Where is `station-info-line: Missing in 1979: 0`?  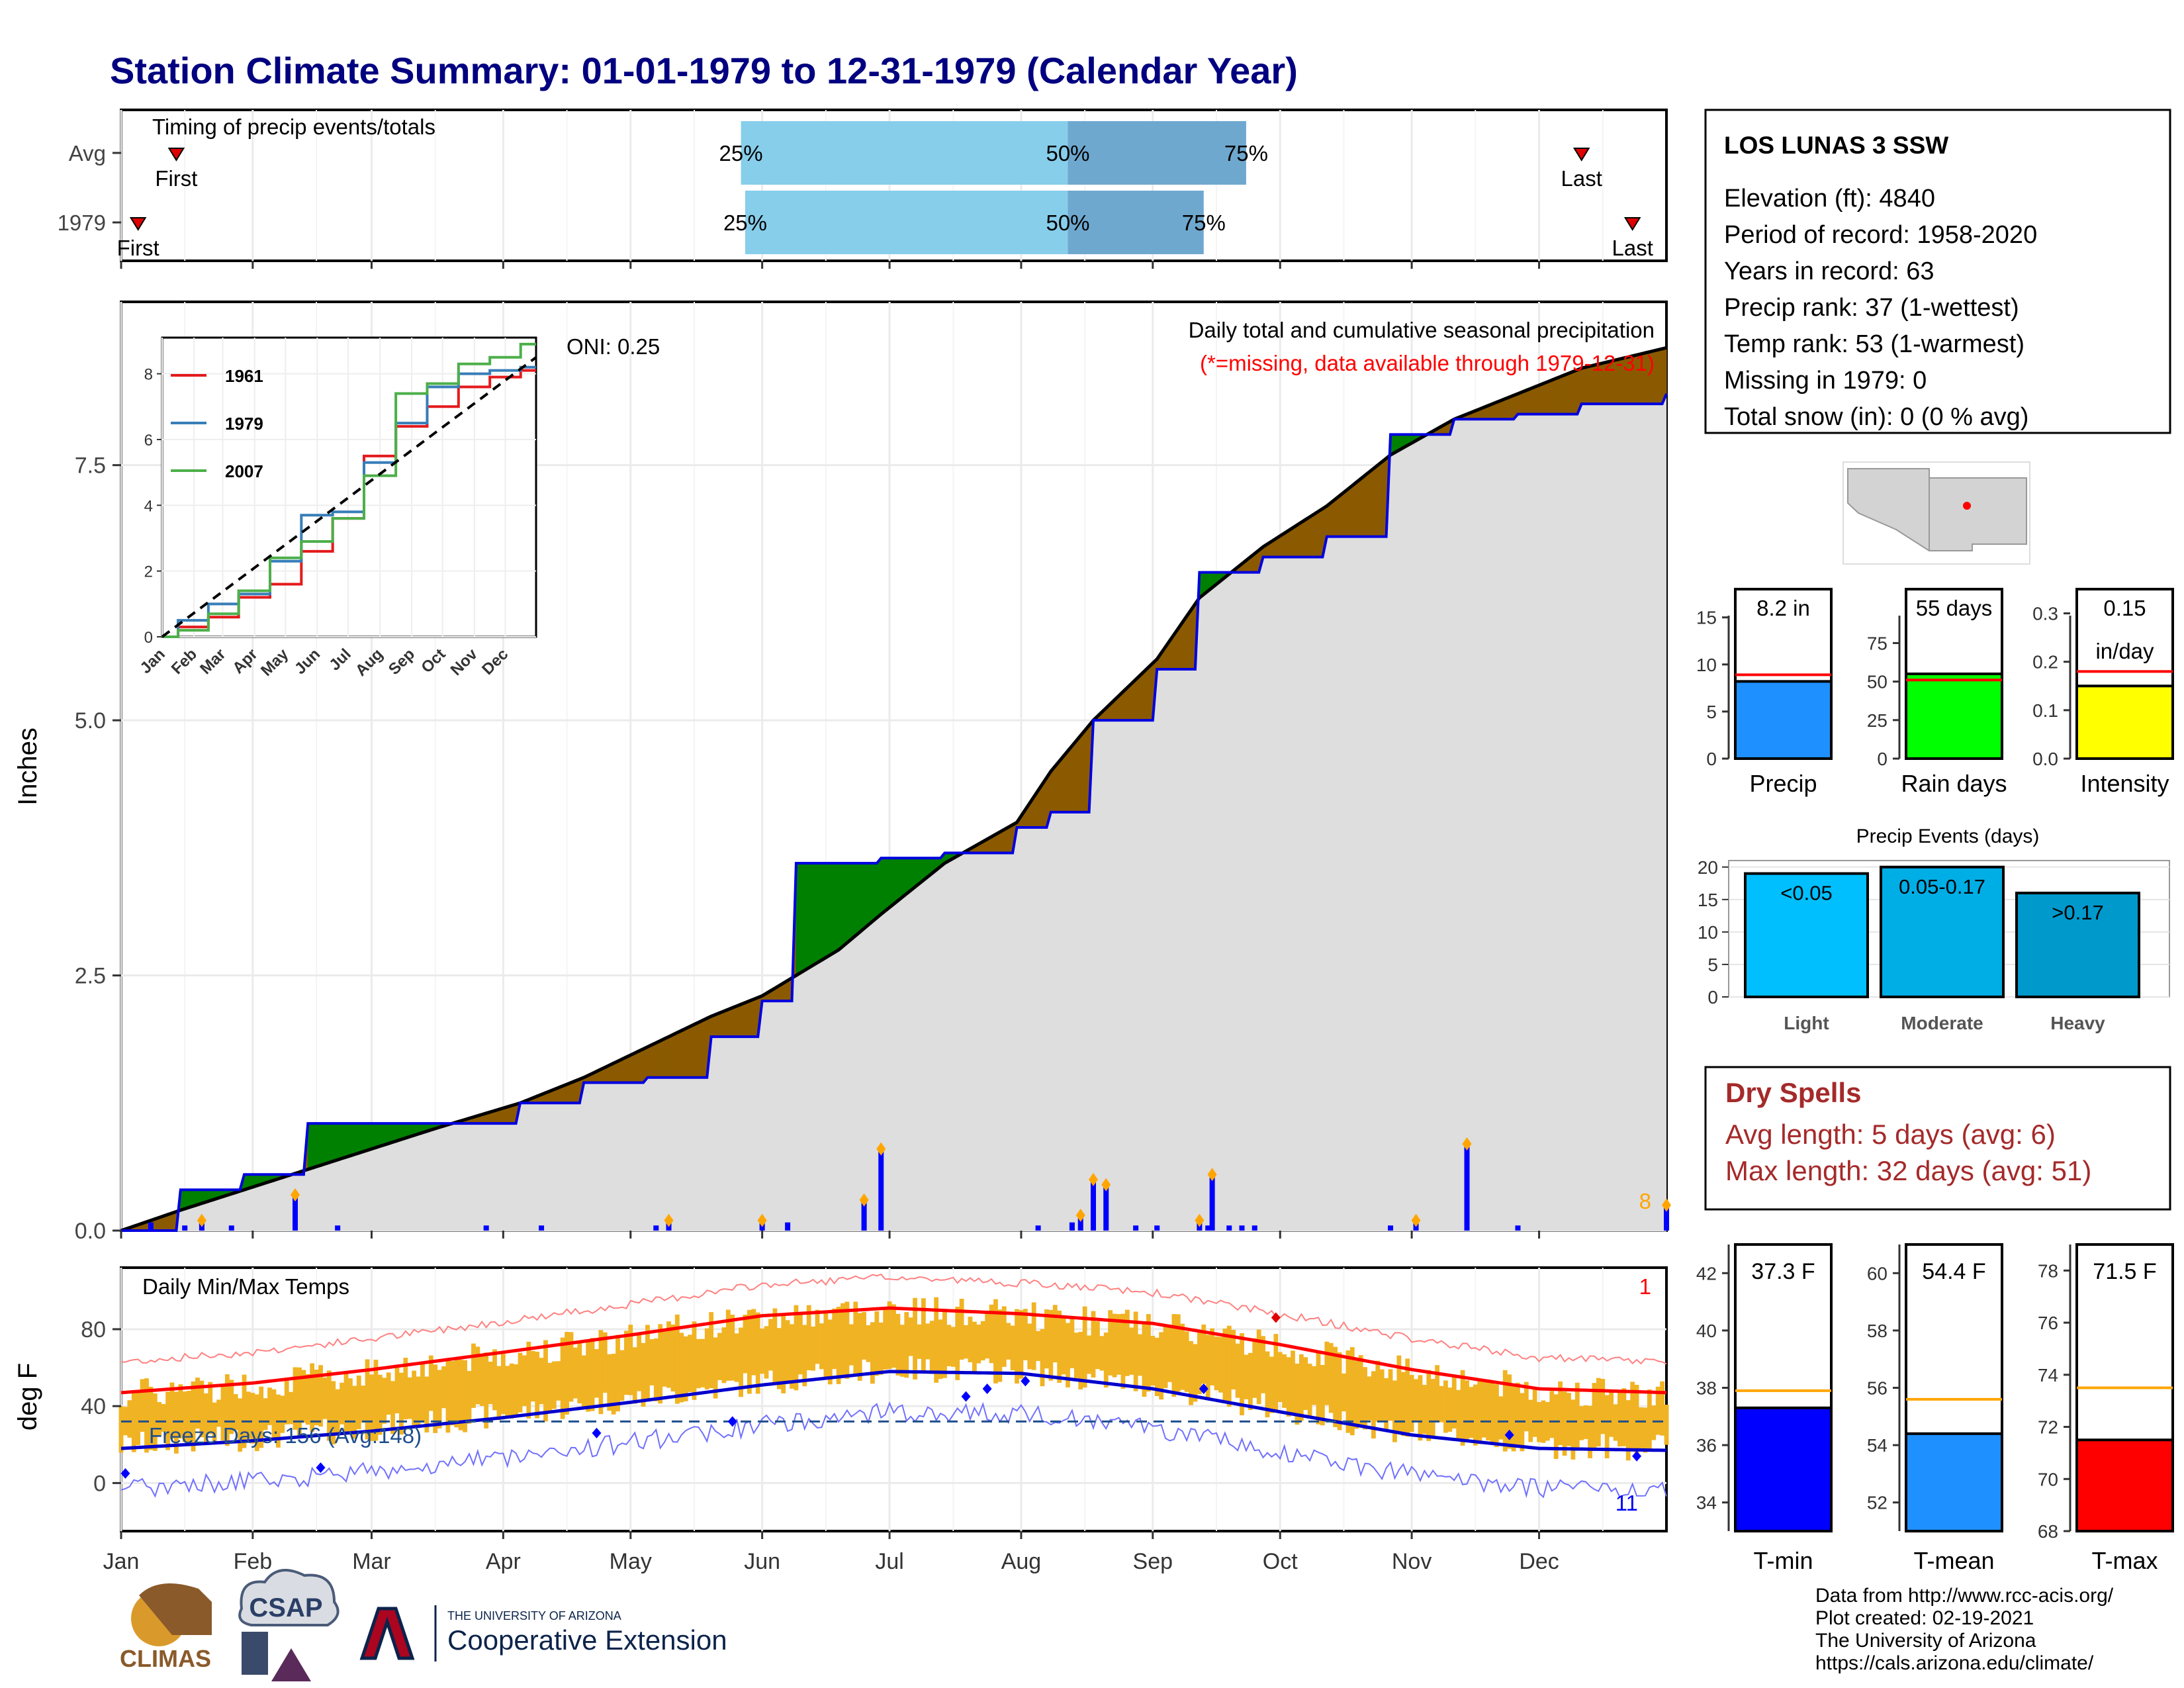
station-info-line: Missing in 1979: 0 is located at coordinates (1826, 381).